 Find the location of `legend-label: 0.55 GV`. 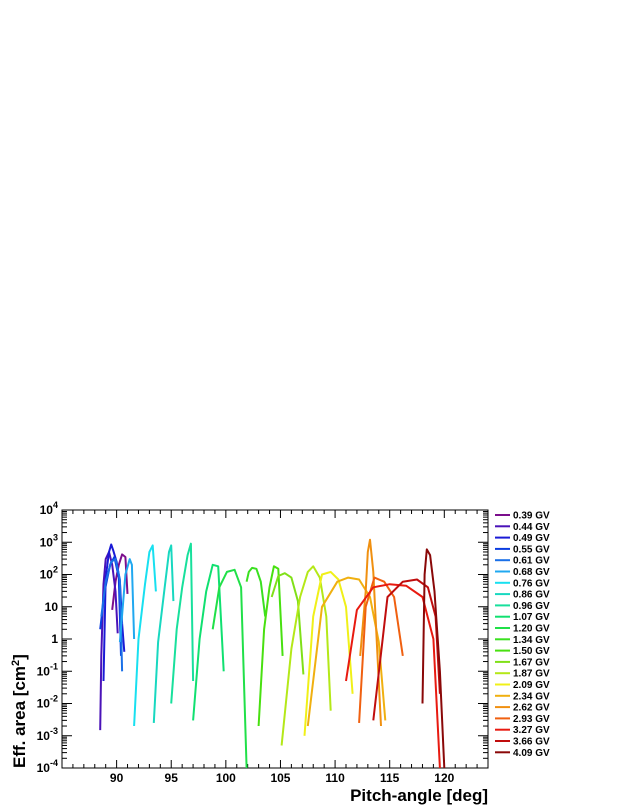

legend-label: 0.55 GV is located at coordinates (531, 549).